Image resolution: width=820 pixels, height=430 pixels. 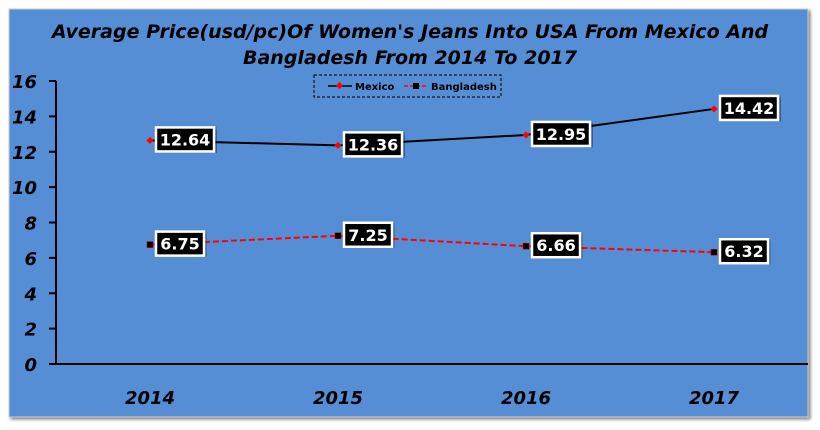 What do you see at coordinates (432, 244) in the screenshot?
I see `series-line-bangladesh` at bounding box center [432, 244].